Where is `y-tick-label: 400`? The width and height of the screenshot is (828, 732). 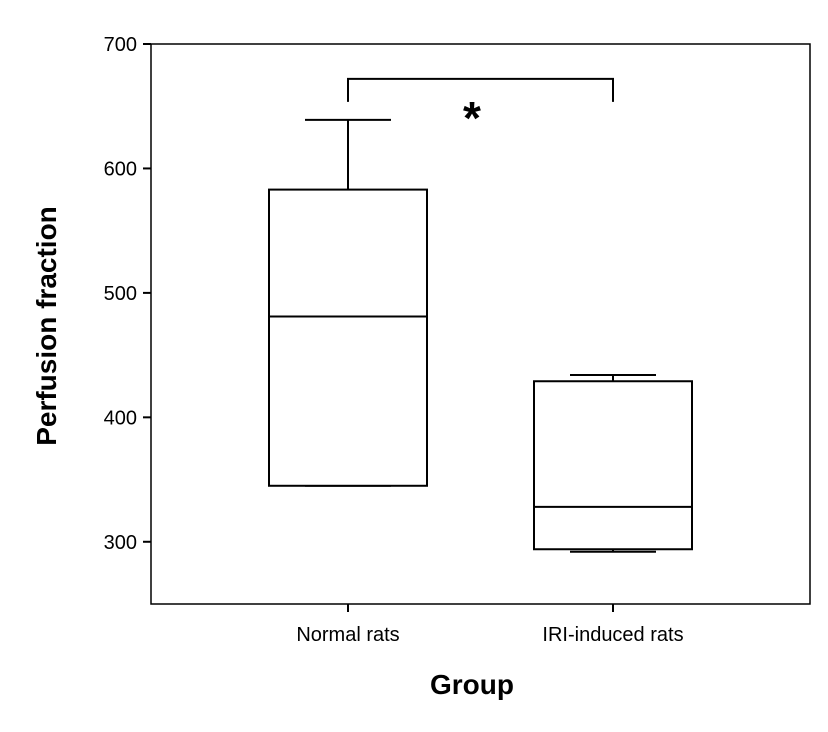 y-tick-label: 400 is located at coordinates (120, 418).